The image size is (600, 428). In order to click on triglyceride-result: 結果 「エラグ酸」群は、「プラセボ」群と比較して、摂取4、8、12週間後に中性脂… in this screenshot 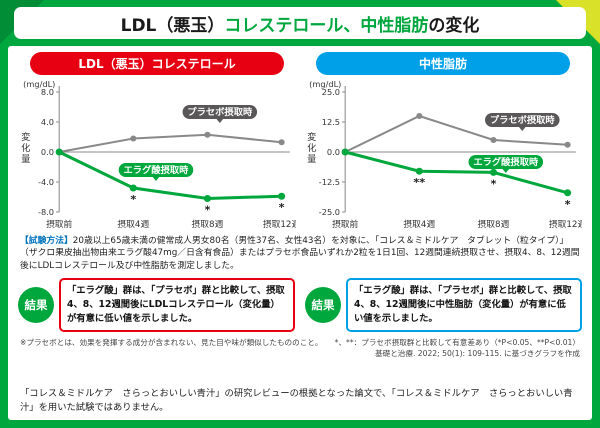, I will do `click(443, 304)`.